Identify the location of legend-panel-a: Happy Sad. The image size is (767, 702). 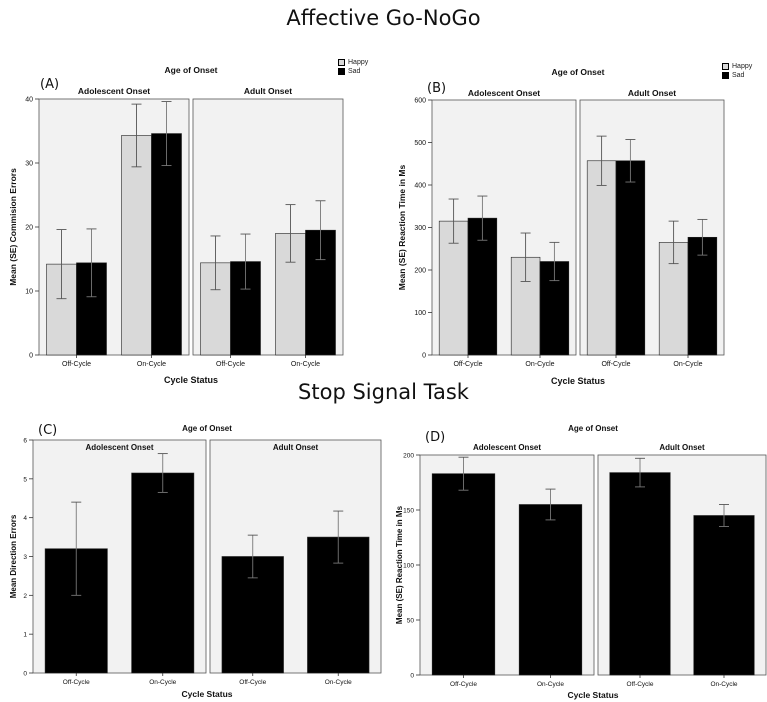
(353, 67).